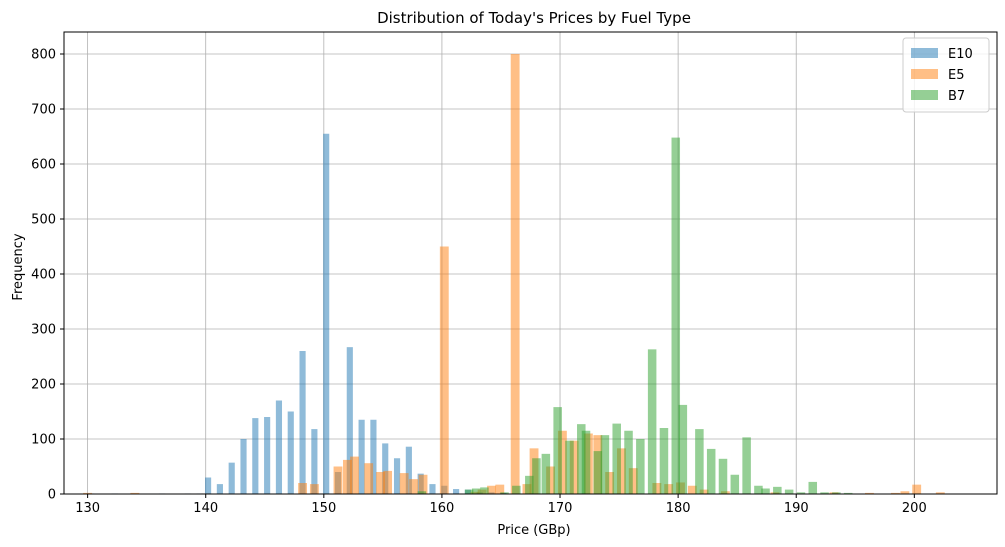 The height and width of the screenshot is (547, 1005). Describe the element at coordinates (43, 220) in the screenshot. I see `y-tick-label: 500` at that location.